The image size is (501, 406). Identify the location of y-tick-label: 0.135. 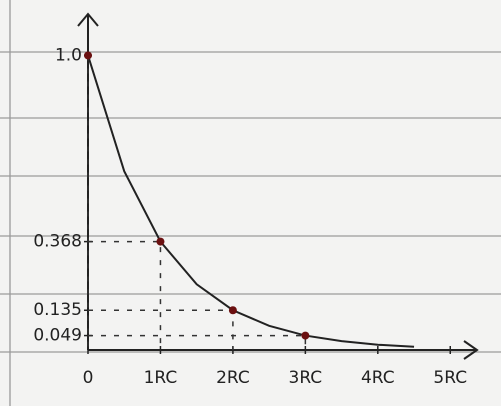
(57, 310).